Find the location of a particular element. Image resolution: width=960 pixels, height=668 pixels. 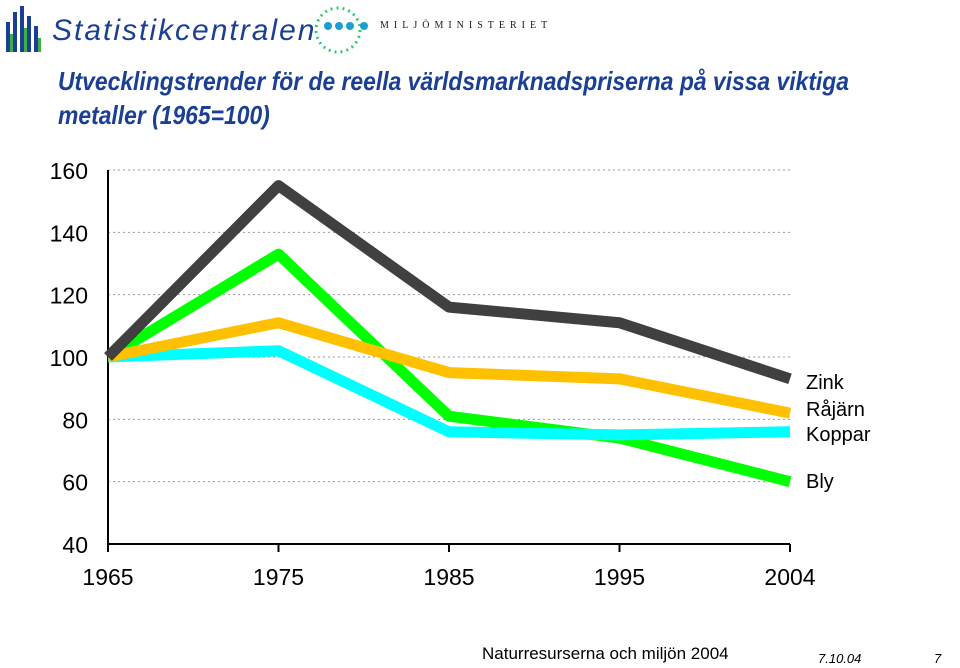

series-line-rajarn is located at coordinates (449, 368).